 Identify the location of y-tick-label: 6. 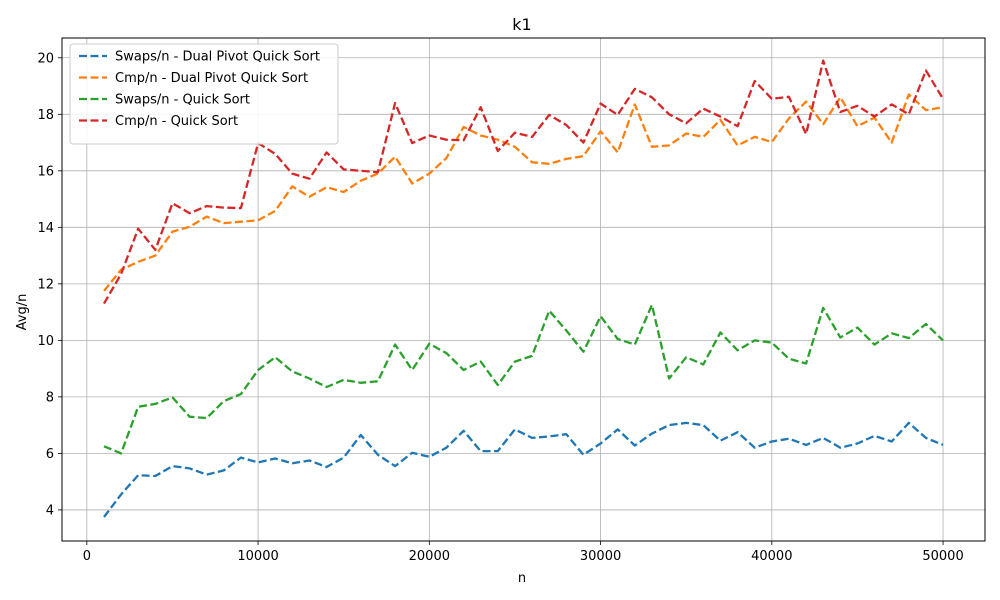
(50, 454).